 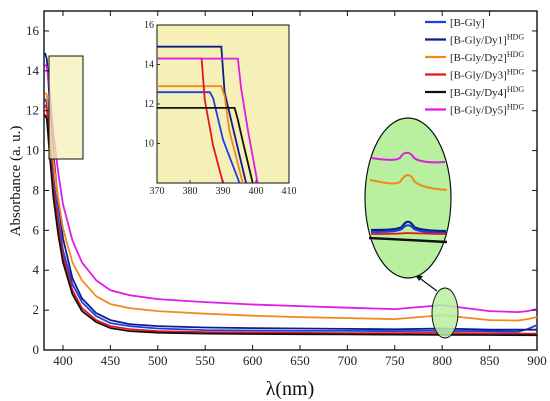 I want to click on legend-label: [B-Gly/Dy1]HDG, so click(x=487, y=40).